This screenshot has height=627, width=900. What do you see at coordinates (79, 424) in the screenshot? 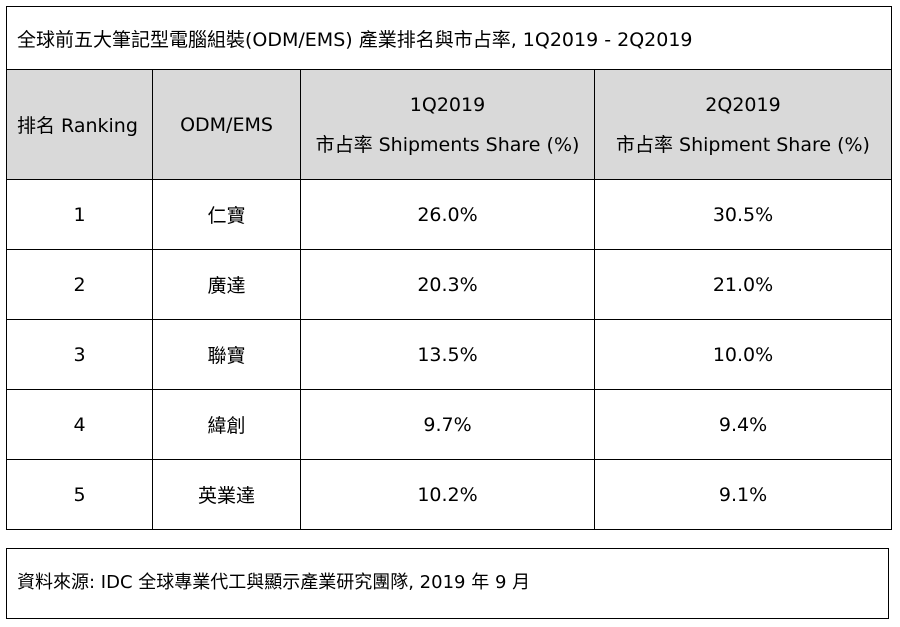
I see `rank-cell: 4` at bounding box center [79, 424].